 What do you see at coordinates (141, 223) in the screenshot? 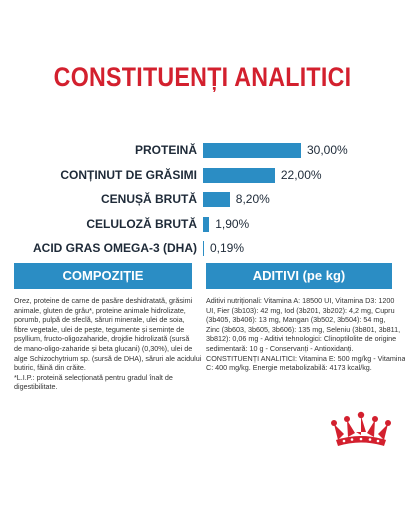
I see `chart-category-label: CELULOZĂ BRUTĂ` at bounding box center [141, 223].